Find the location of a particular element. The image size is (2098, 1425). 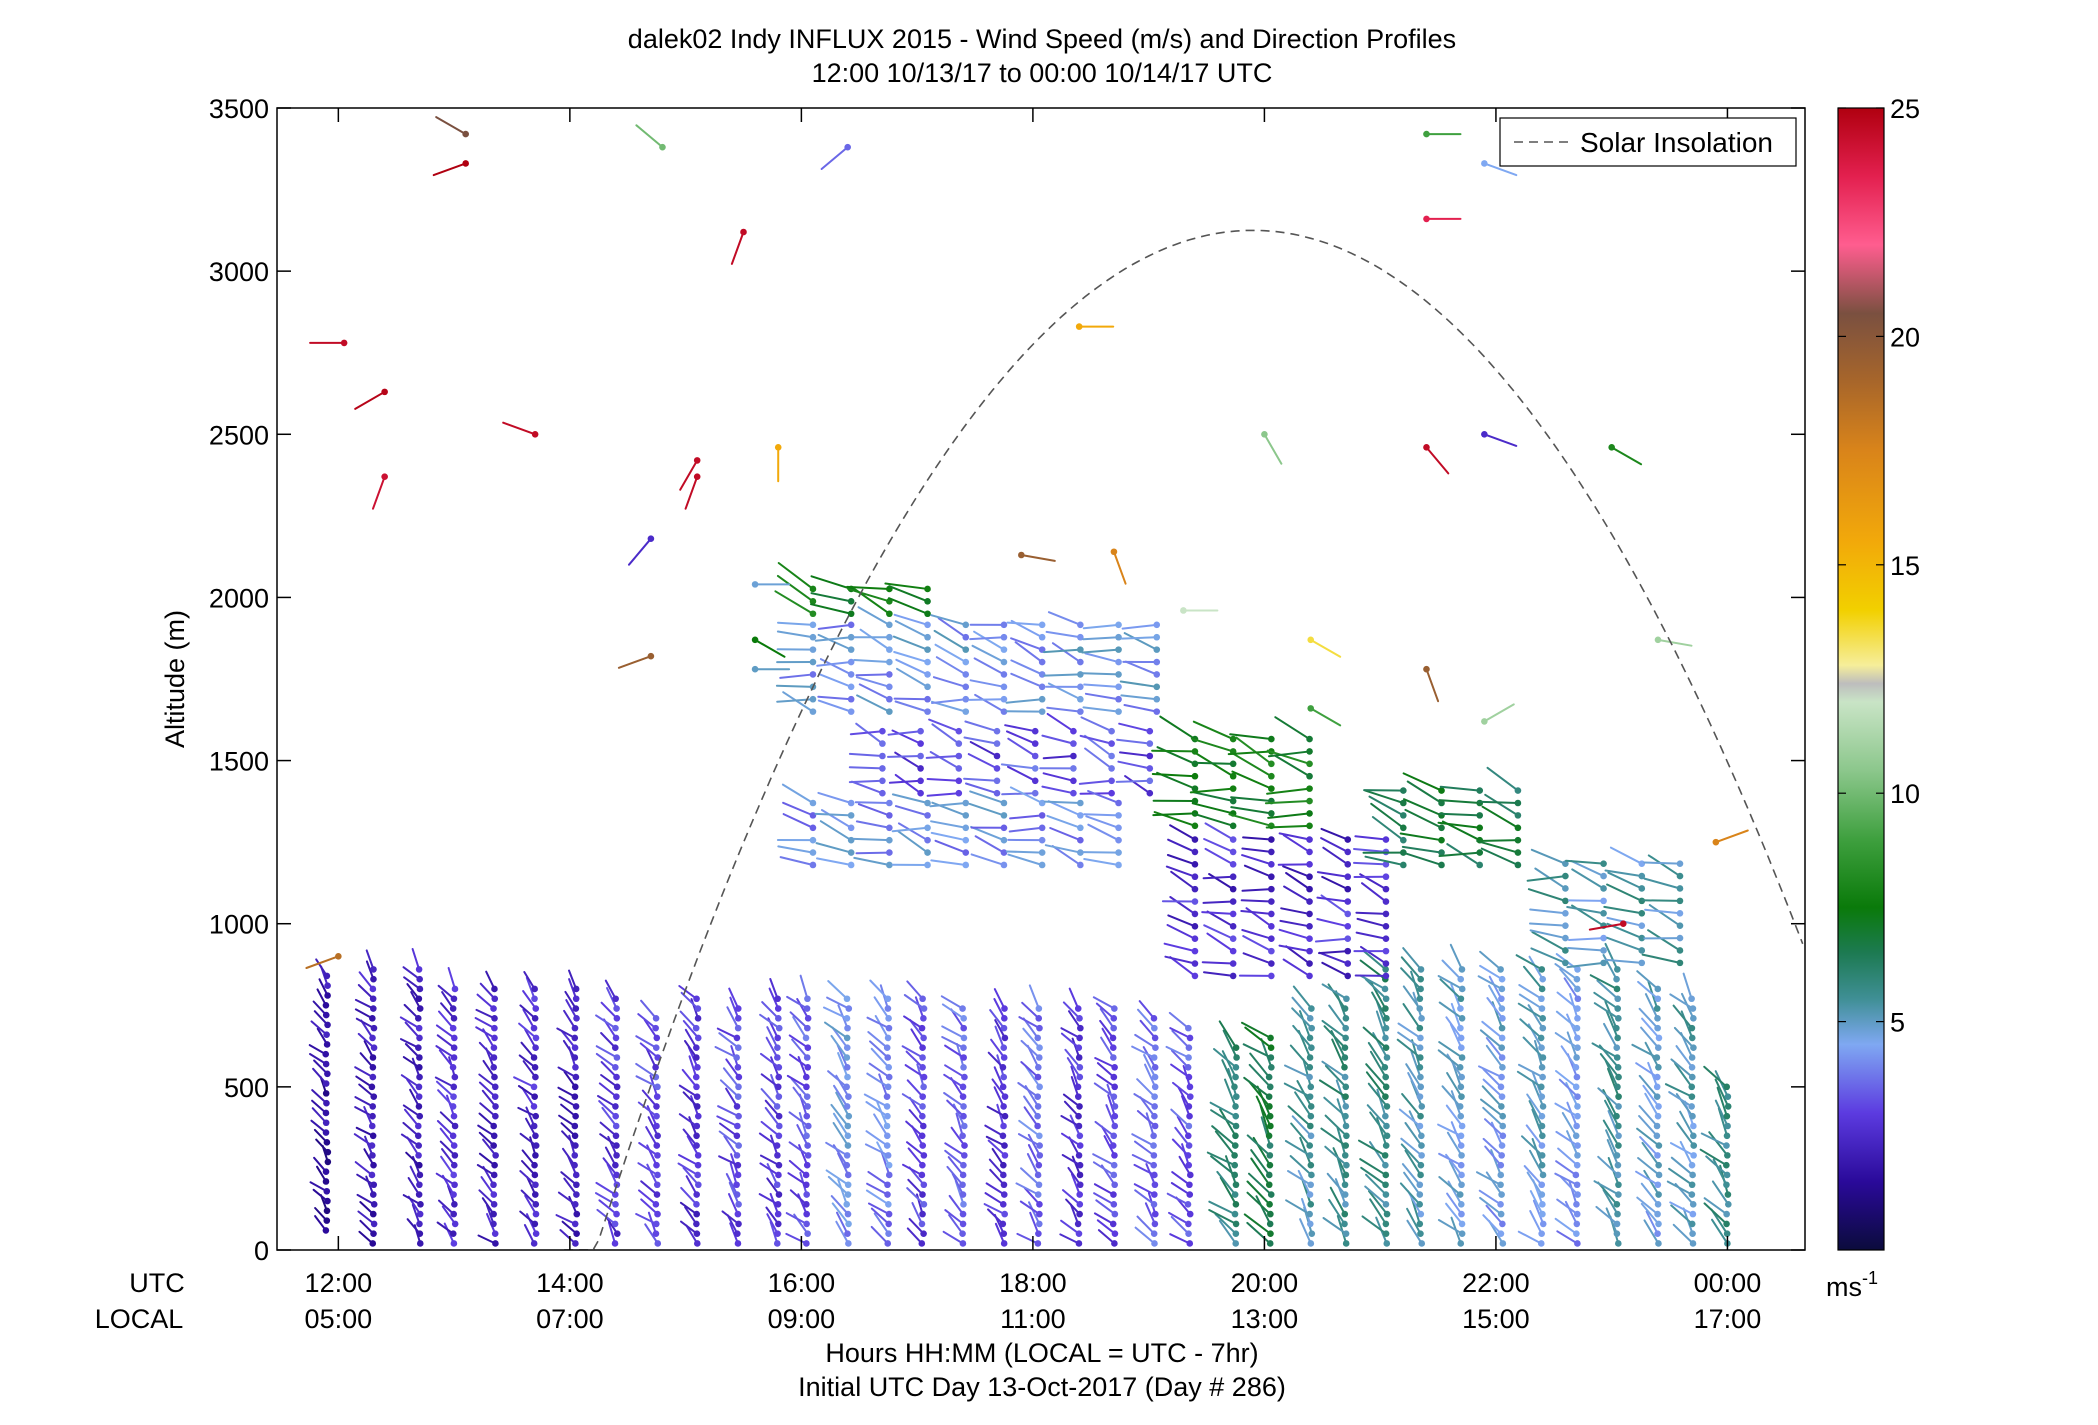

colorbar-gradient is located at coordinates (1861, 679).